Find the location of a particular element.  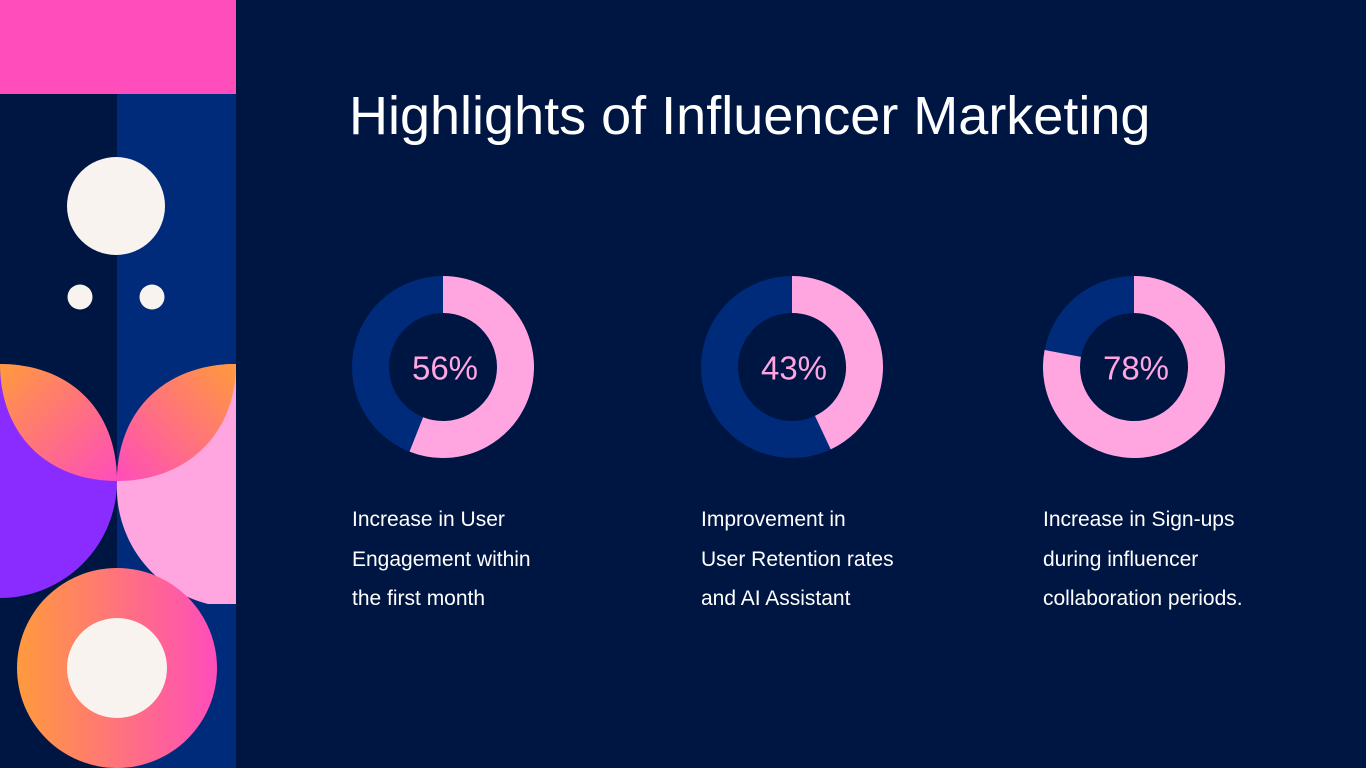

orange-pink-petal-left is located at coordinates (58, 422).